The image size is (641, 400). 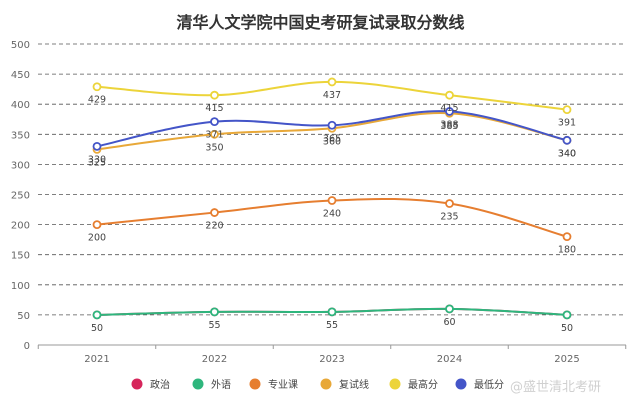 What do you see at coordinates (160, 384) in the screenshot?
I see `legend-label: 政治` at bounding box center [160, 384].